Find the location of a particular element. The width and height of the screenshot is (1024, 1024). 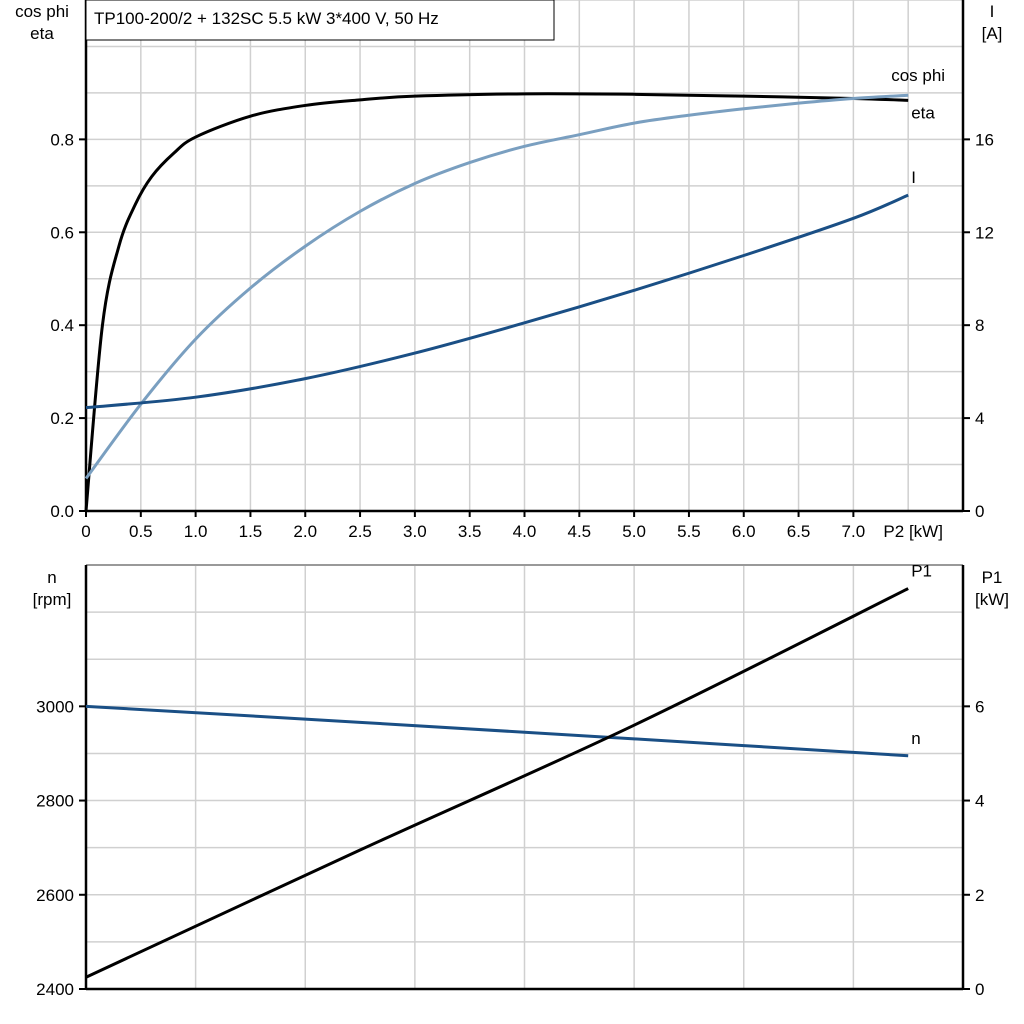

title-box is located at coordinates (320, 20).